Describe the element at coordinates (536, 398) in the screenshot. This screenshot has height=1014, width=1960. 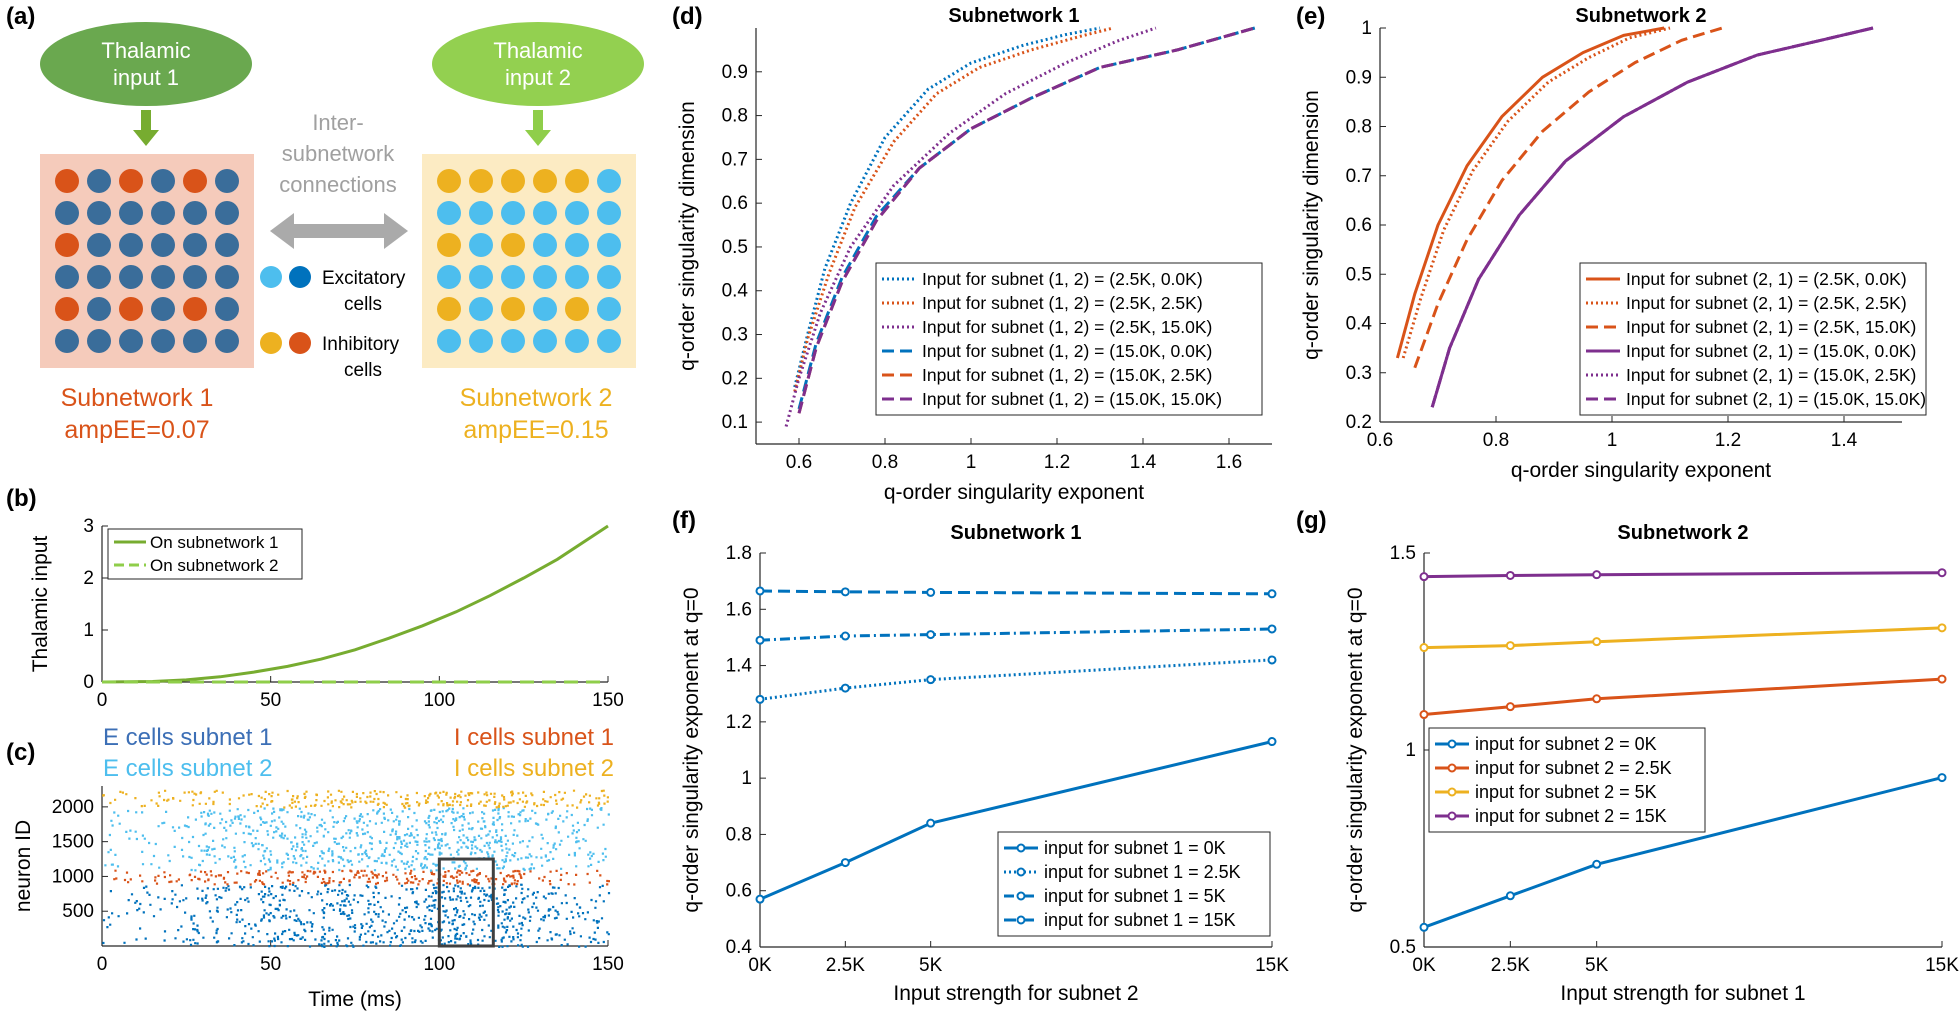
I see `subnetwork-2-title: Subnetwork 2` at that location.